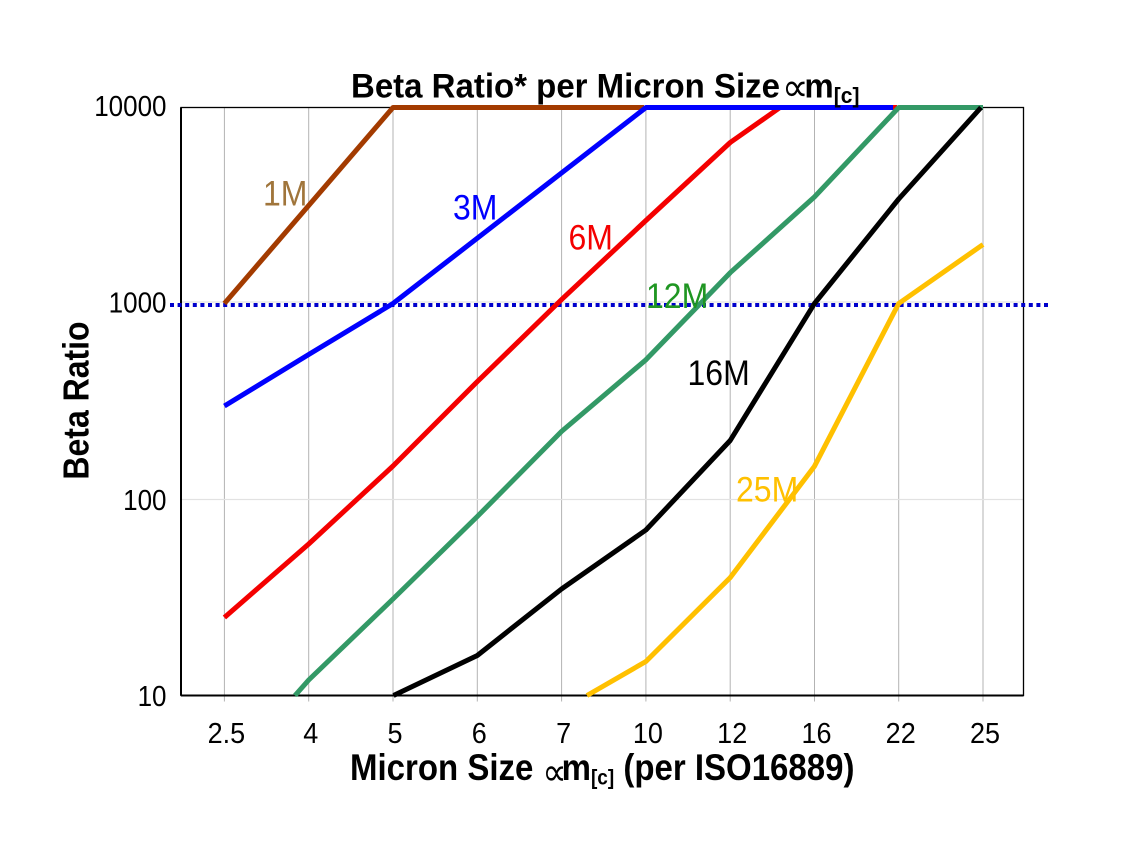 The height and width of the screenshot is (852, 1134). Describe the element at coordinates (77, 400) in the screenshot. I see `svg-text: Beta Ratio` at that location.